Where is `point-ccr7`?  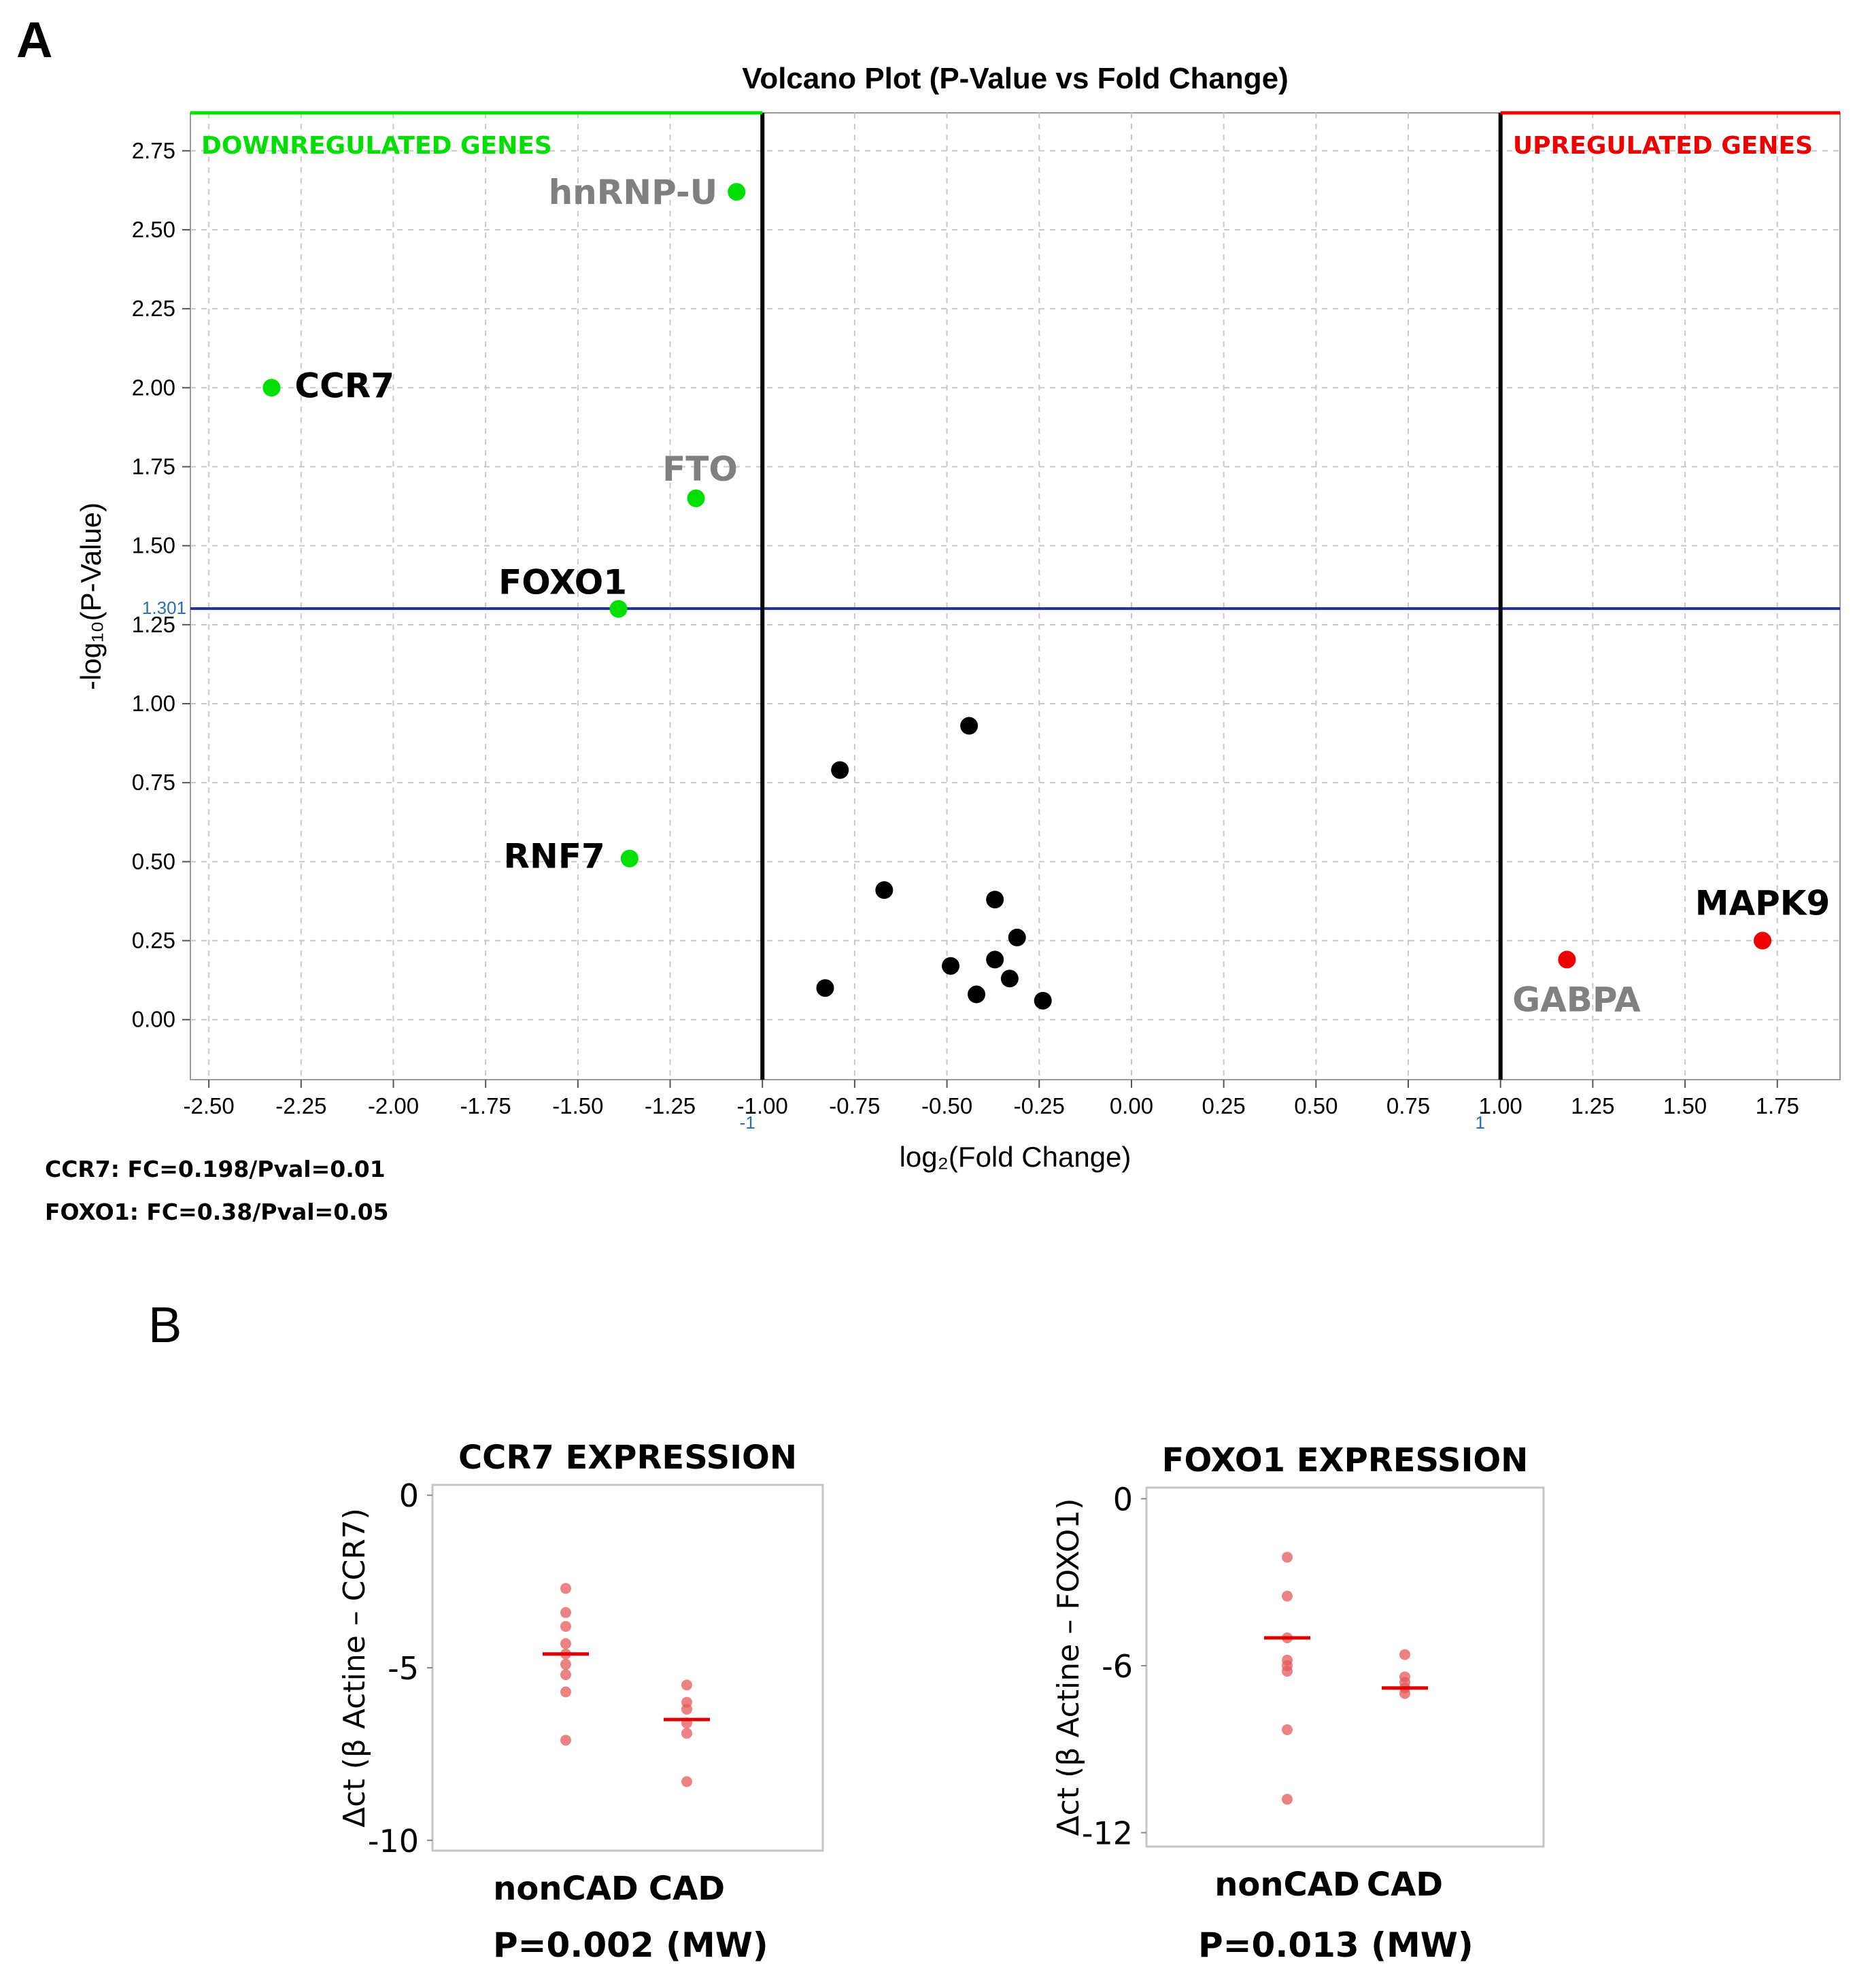
point-ccr7 is located at coordinates (271, 388).